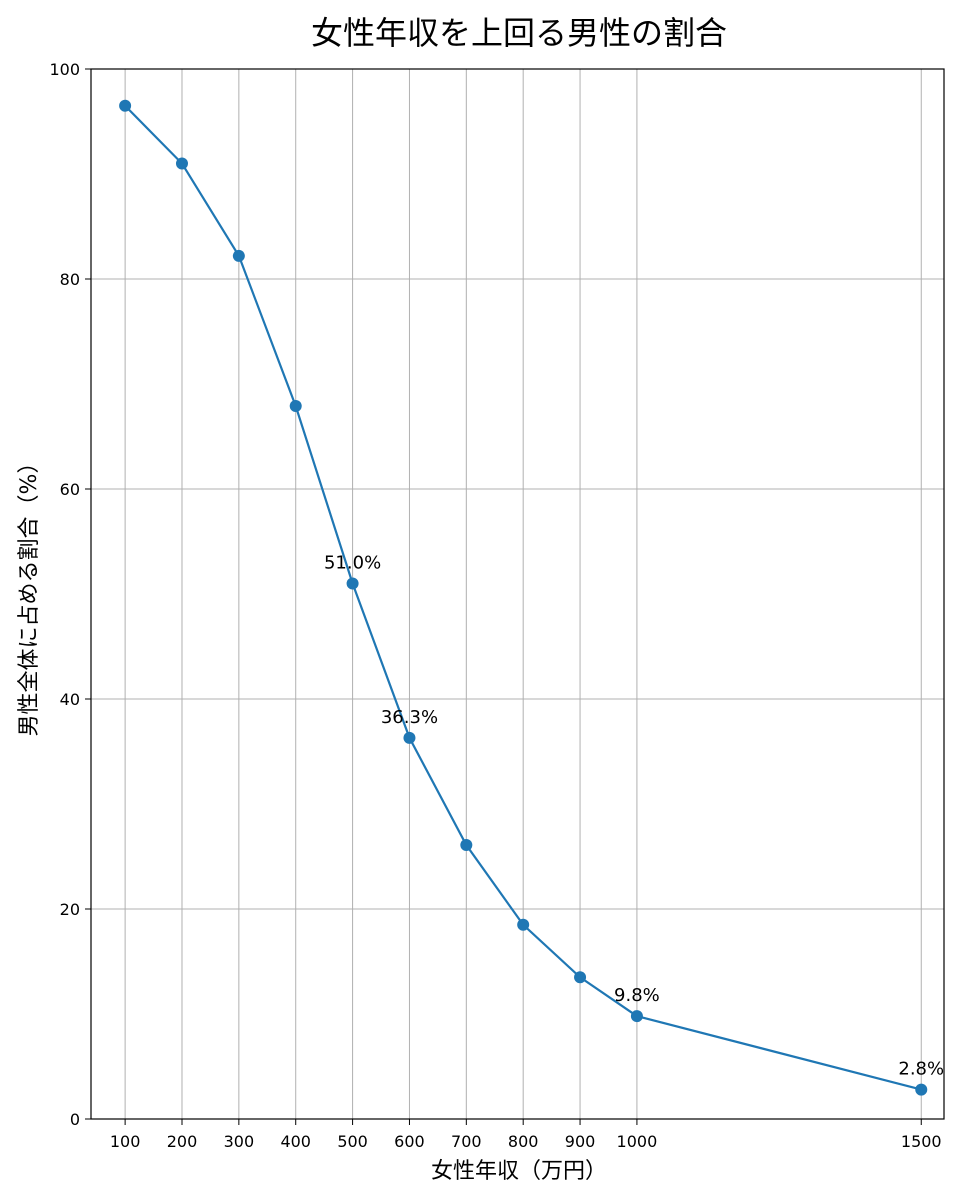 The image size is (956, 1200). I want to click on x-tick-label: 900, so click(580, 1141).